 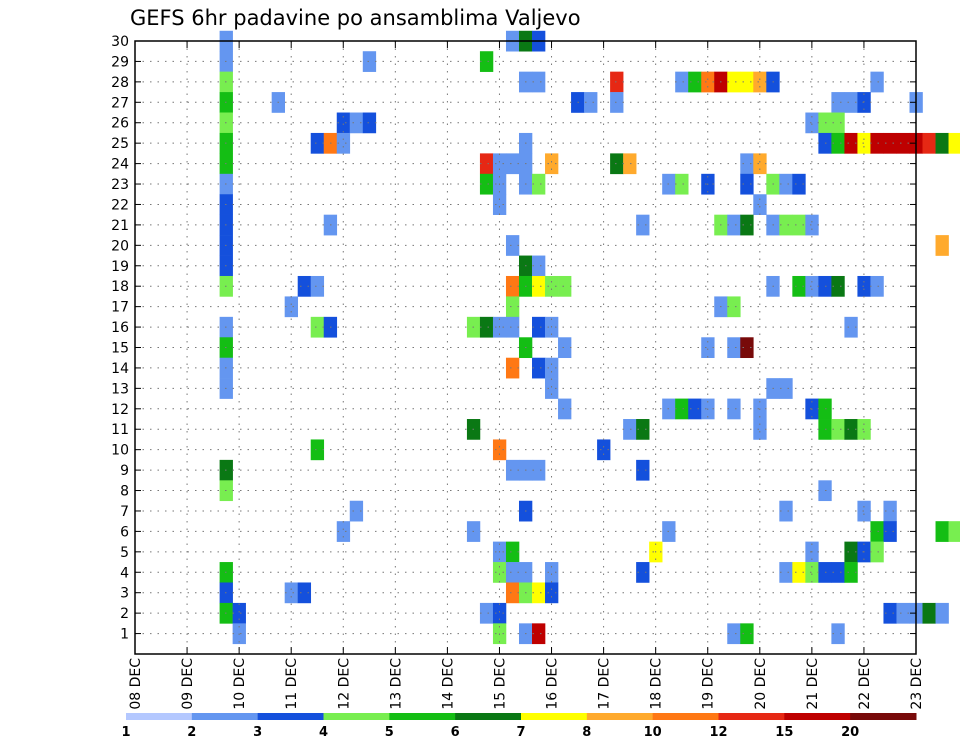 I want to click on y-tick-label: 21, so click(x=120, y=226).